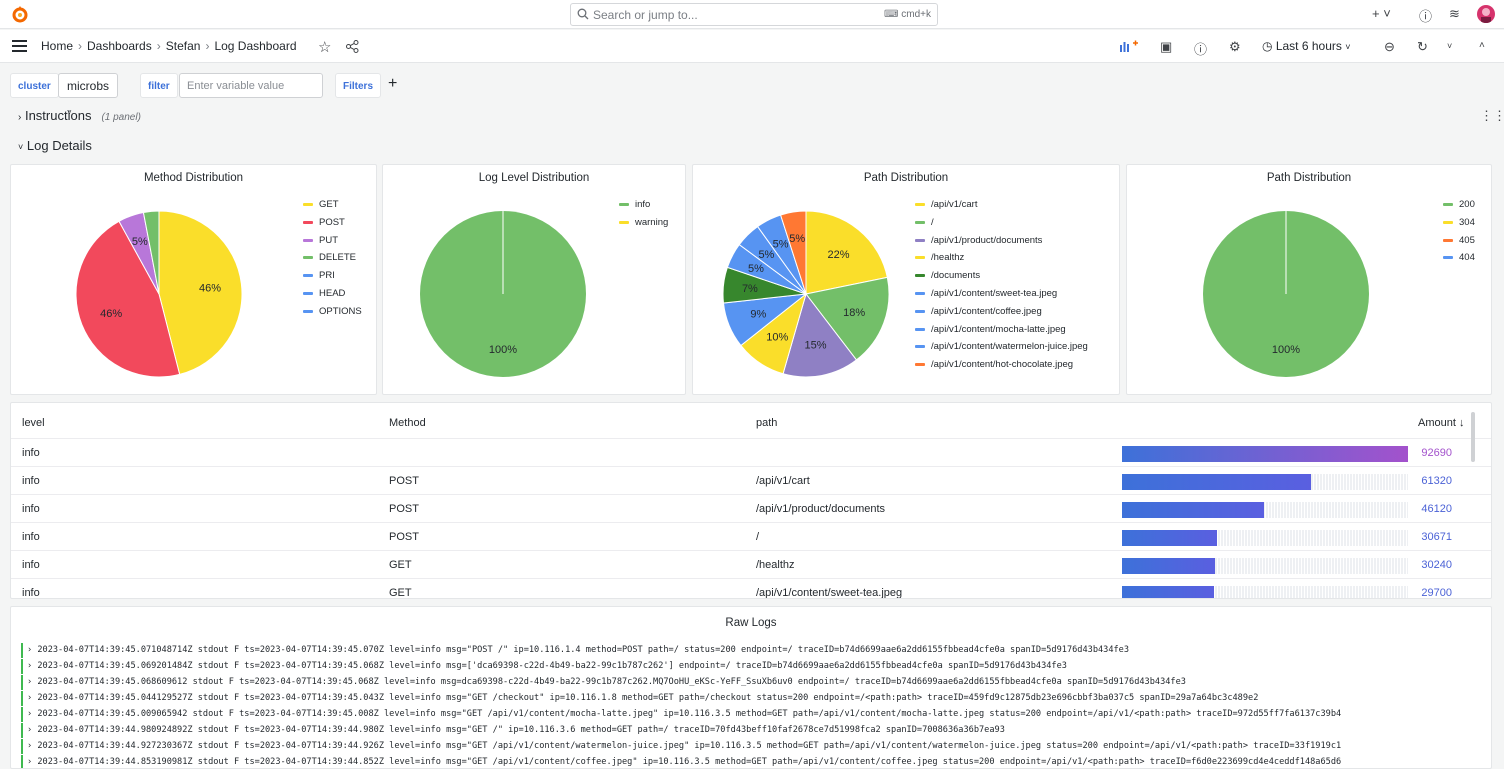  I want to click on cell-amount: 92690, so click(1436, 453).